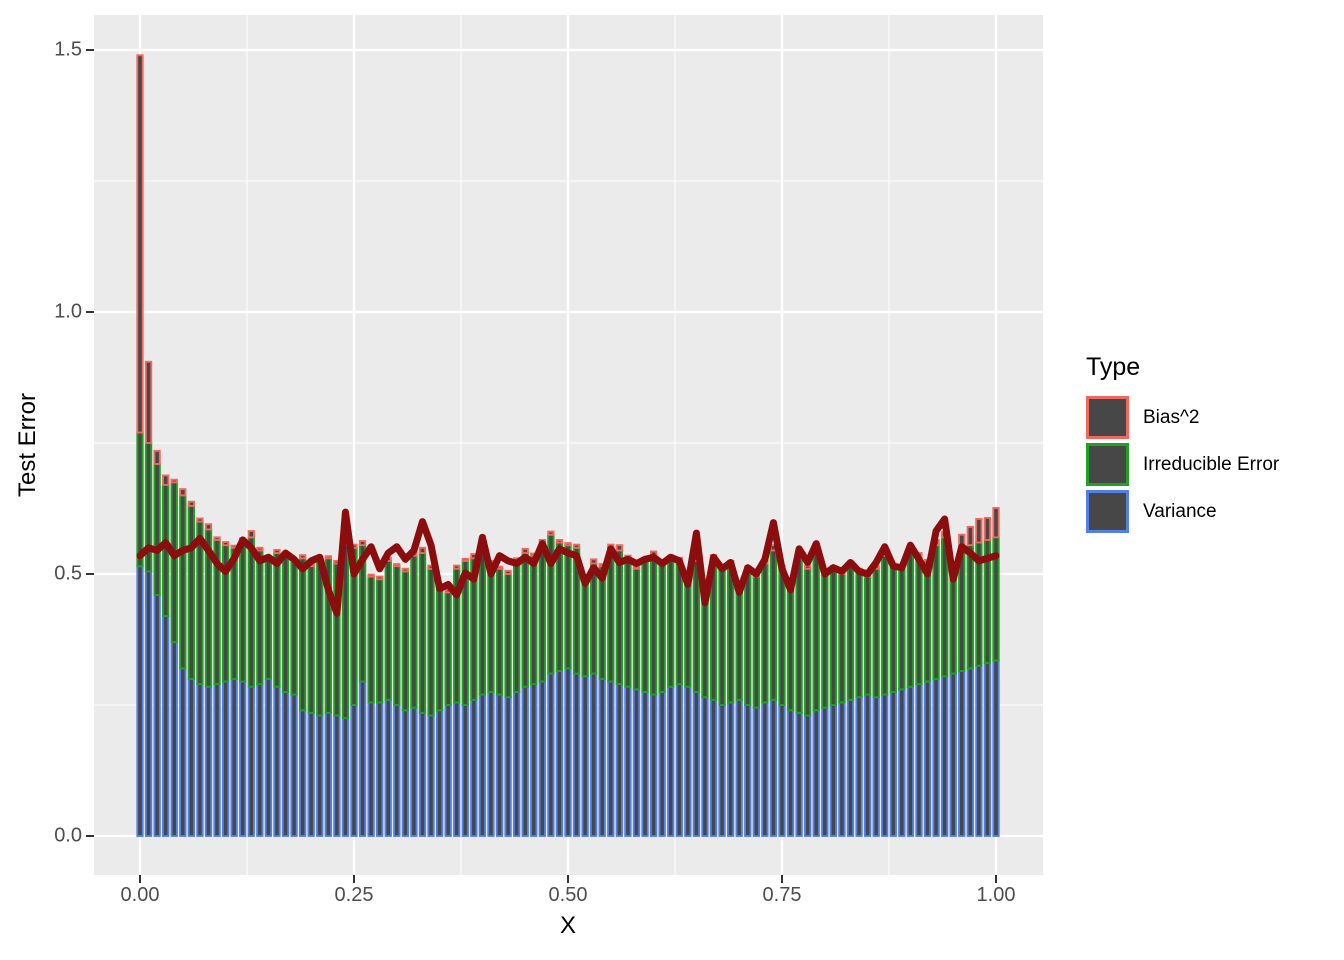 The height and width of the screenshot is (960, 1344). Describe the element at coordinates (1107, 464) in the screenshot. I see `legend-swatch-irreducible` at that location.